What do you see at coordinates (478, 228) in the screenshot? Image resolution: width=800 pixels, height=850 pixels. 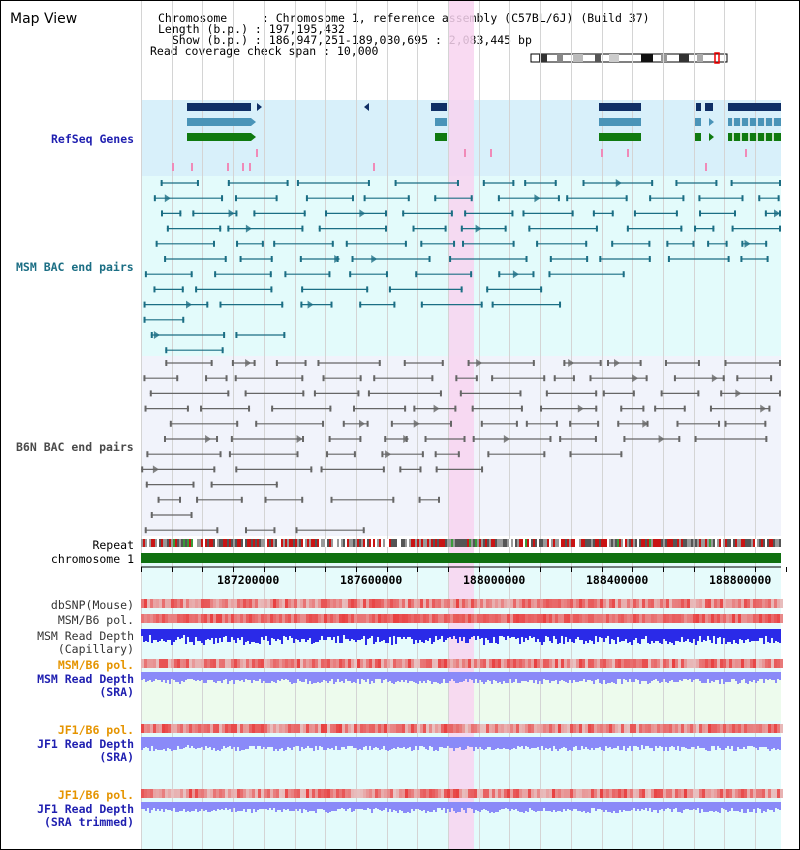 I see `msm-bac-arrow` at bounding box center [478, 228].